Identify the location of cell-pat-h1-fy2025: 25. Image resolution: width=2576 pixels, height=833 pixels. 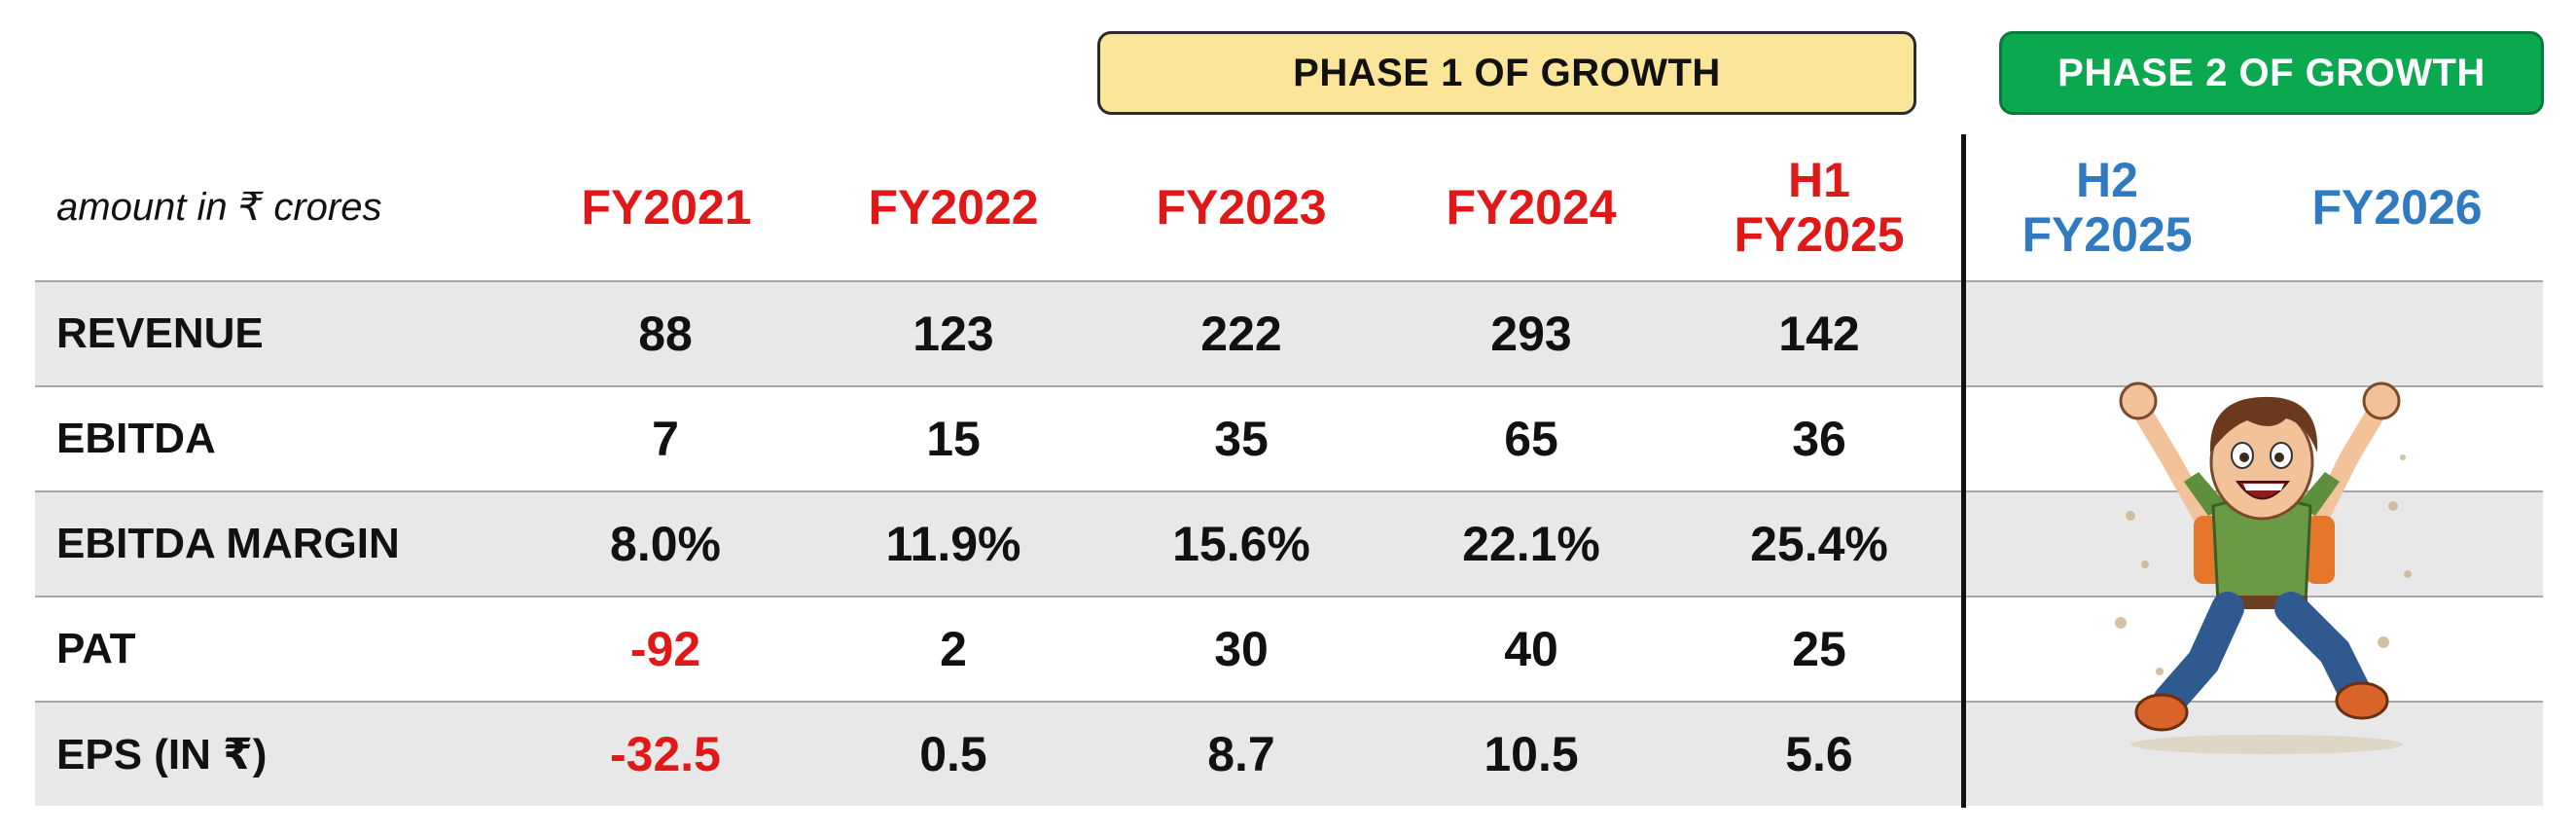
(1819, 649).